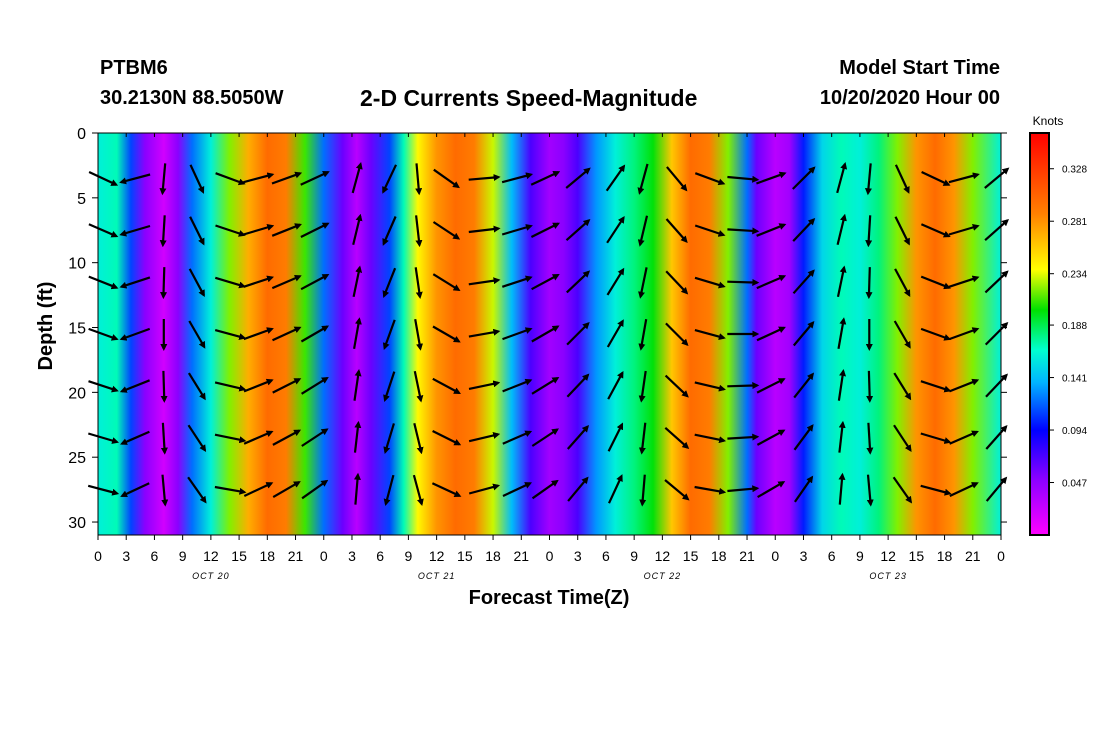  I want to click on day-label: OCT 23, so click(888, 576).